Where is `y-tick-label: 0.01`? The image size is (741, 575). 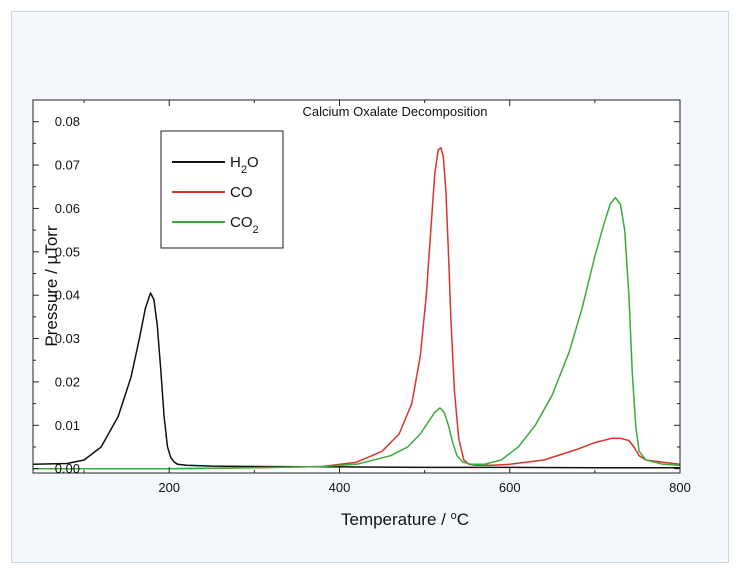
y-tick-label: 0.01 is located at coordinates (67, 425).